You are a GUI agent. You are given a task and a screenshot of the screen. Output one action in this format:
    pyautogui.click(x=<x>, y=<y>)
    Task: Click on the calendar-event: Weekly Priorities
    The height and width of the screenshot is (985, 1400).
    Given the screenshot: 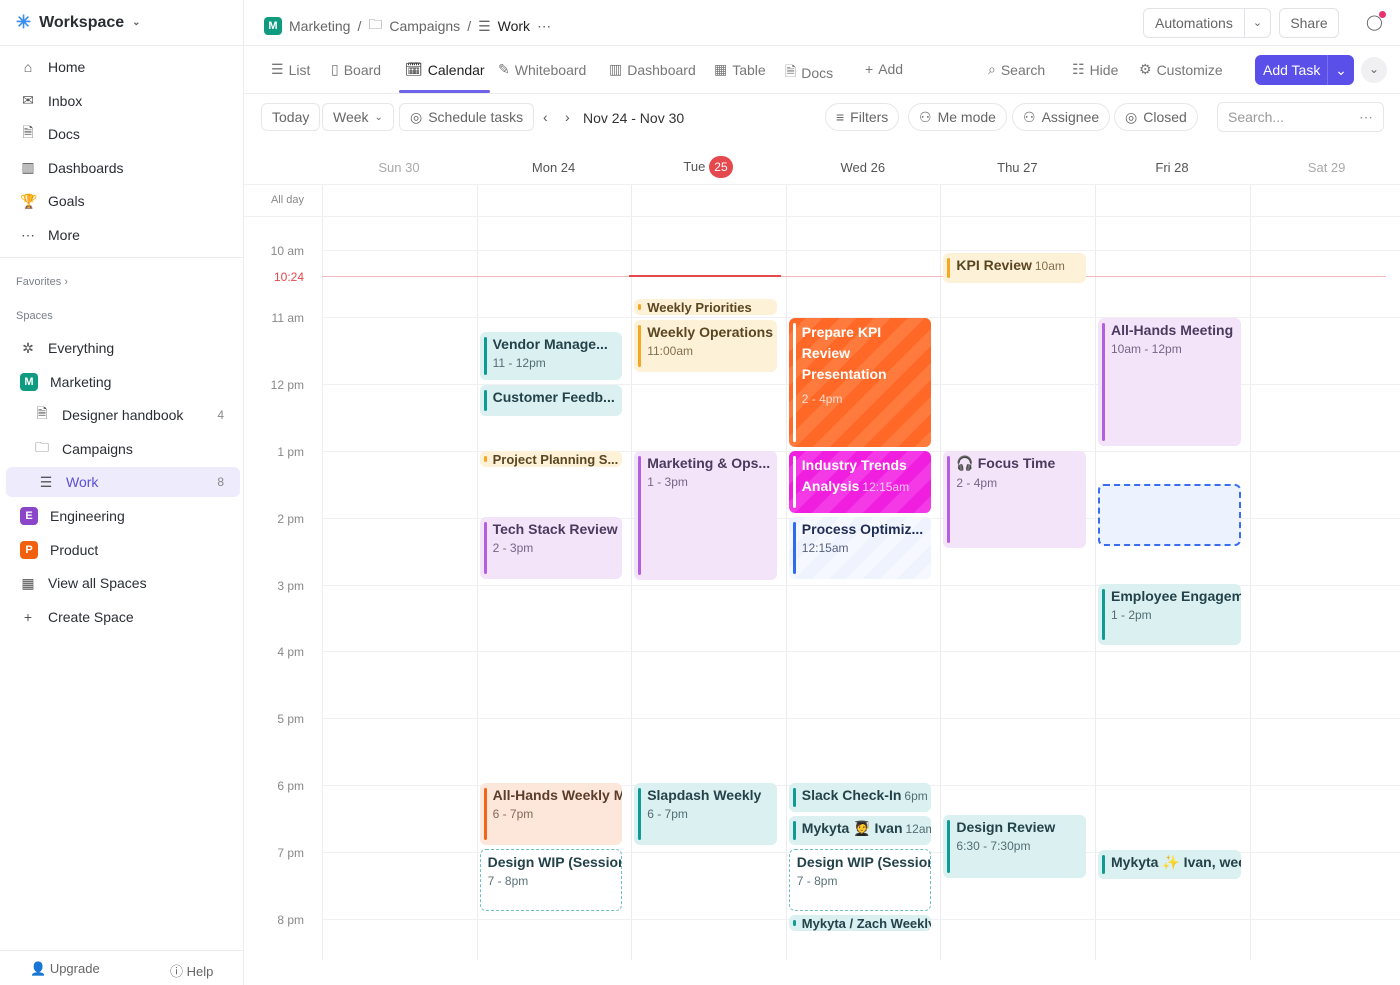 What is the action you would take?
    pyautogui.click(x=705, y=307)
    